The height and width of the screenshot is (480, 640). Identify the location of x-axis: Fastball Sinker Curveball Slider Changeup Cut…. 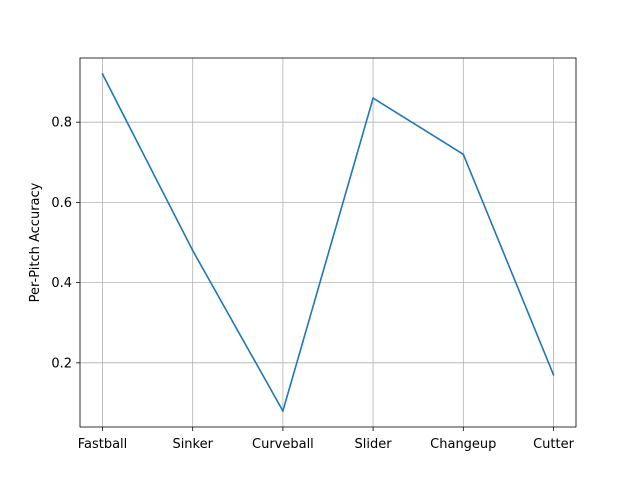
(326, 439).